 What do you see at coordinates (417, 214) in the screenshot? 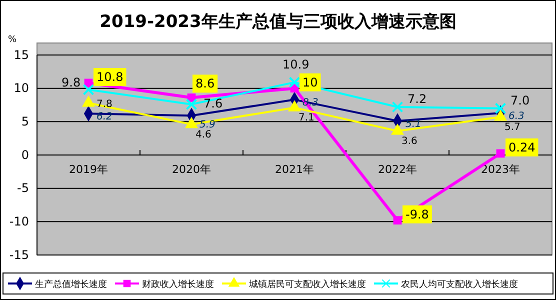
I see `data-label: -9.8` at bounding box center [417, 214].